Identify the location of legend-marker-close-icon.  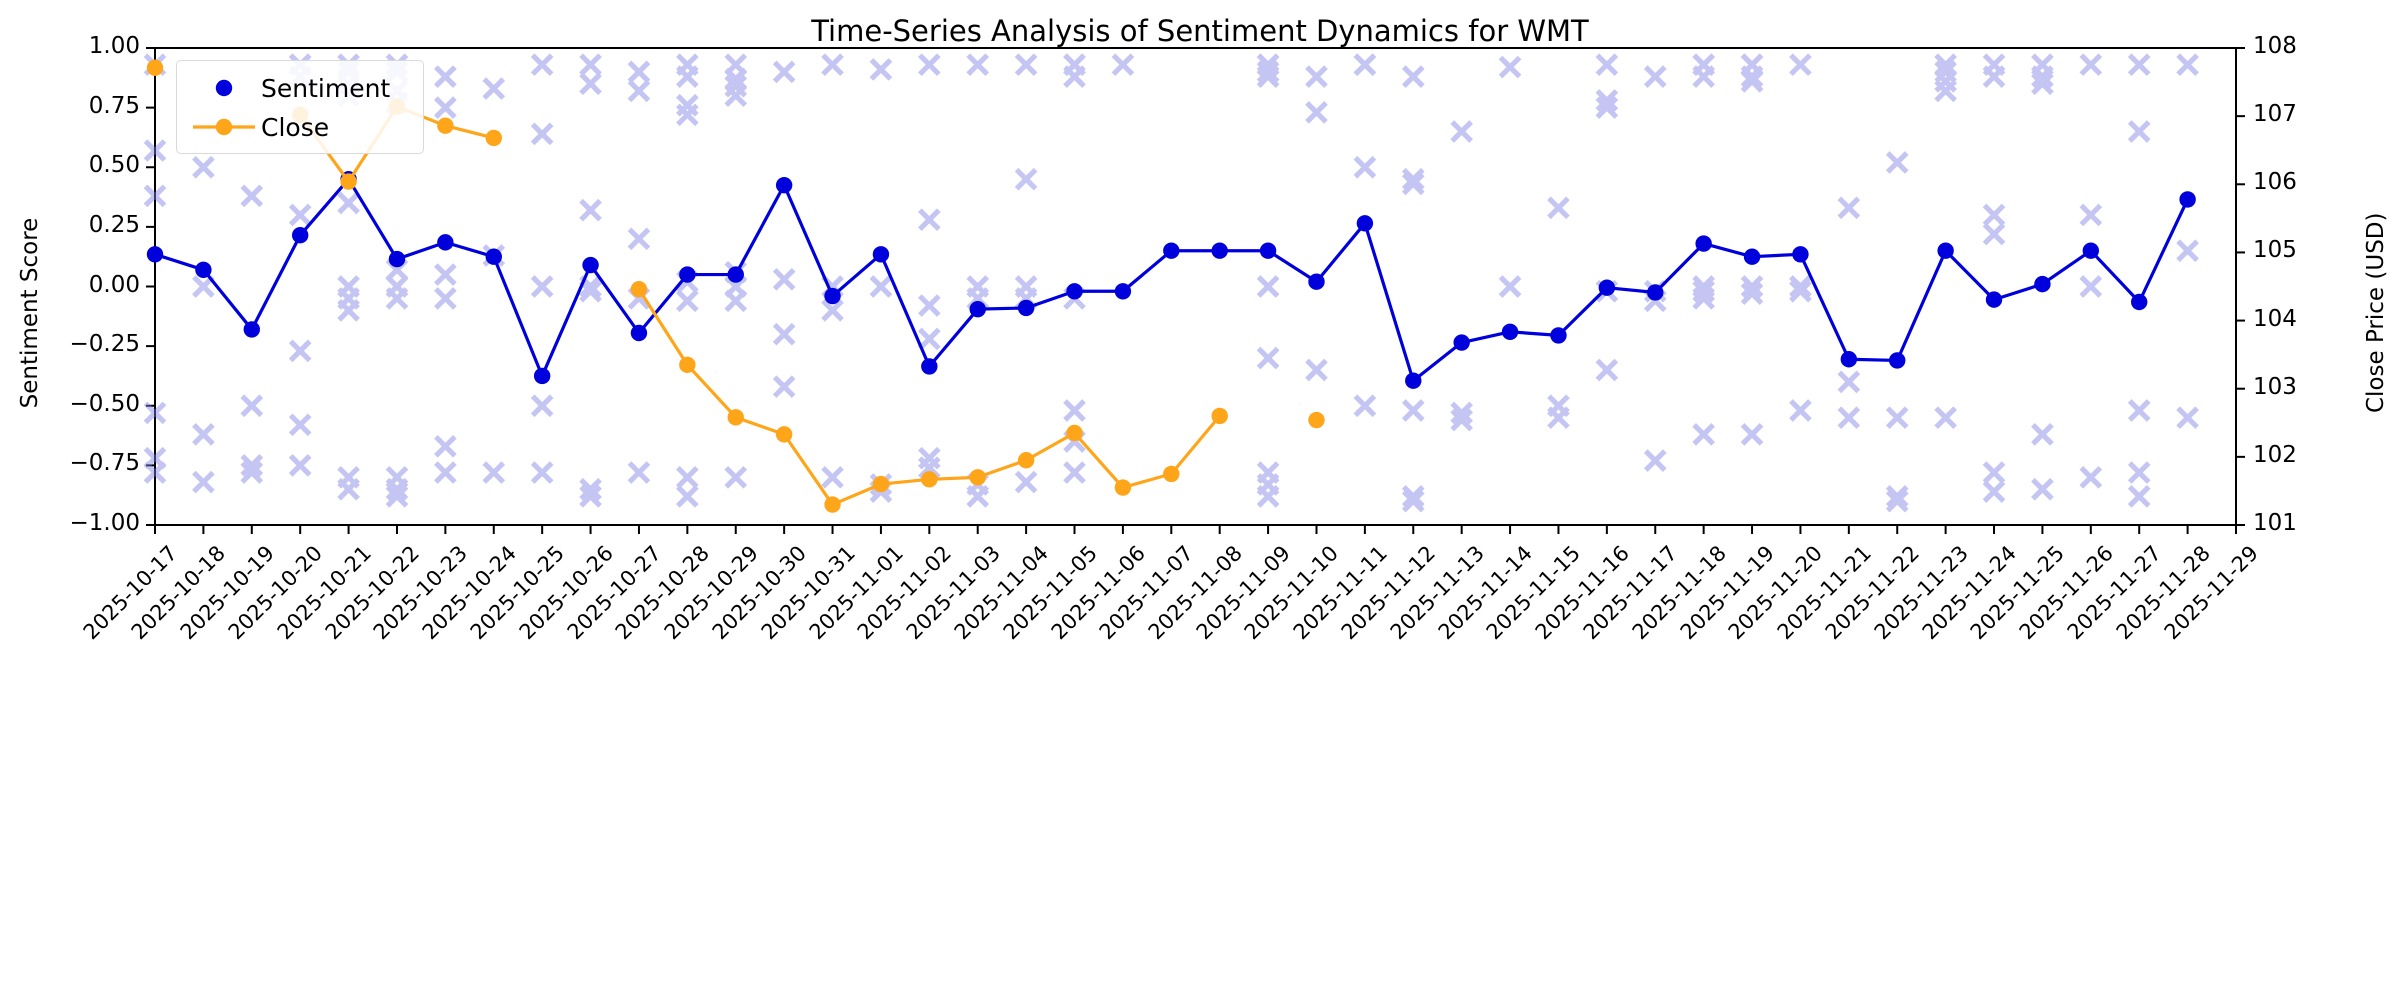
(224, 127).